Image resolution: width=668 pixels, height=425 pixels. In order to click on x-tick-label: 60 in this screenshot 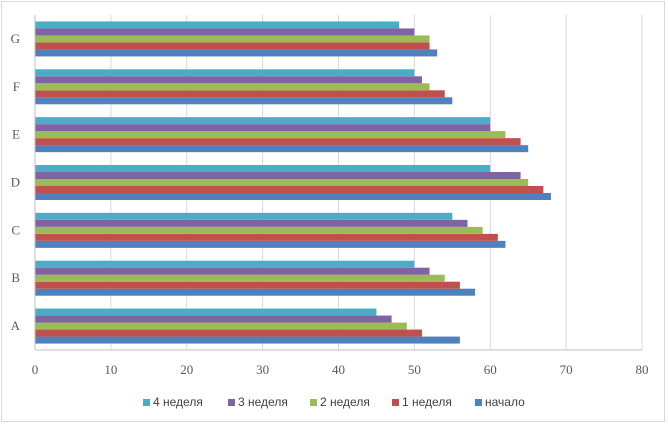, I will do `click(490, 369)`.